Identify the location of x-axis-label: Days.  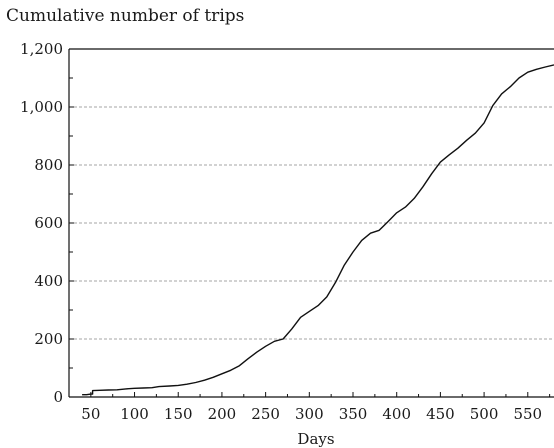
(315, 439).